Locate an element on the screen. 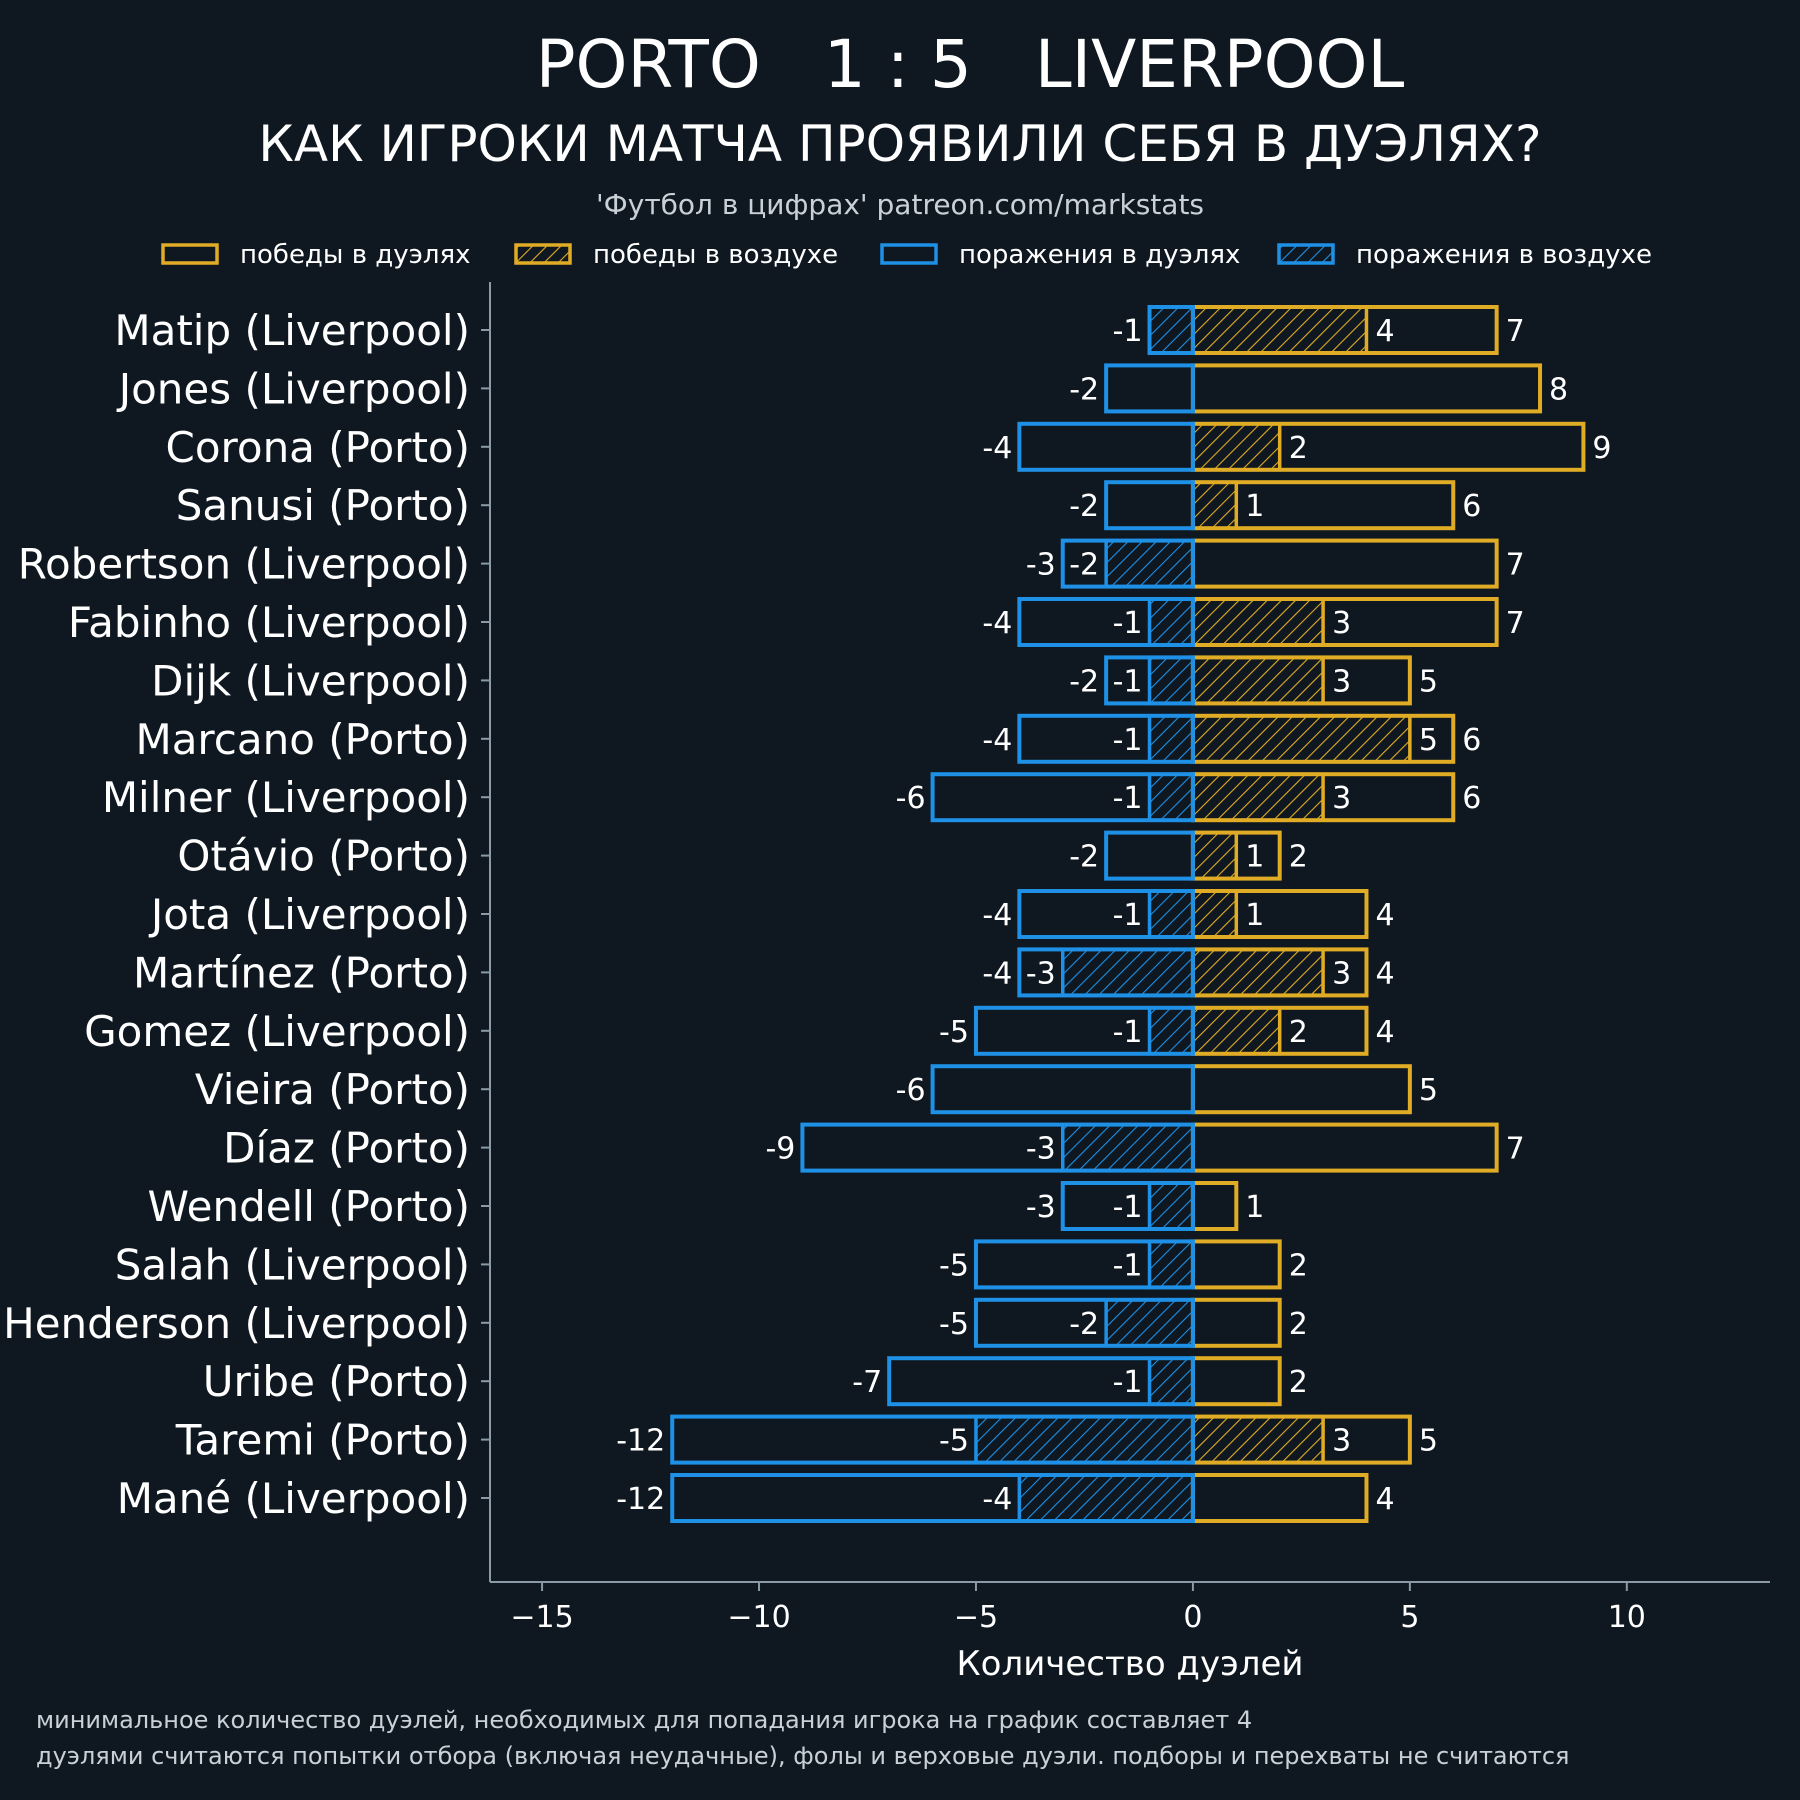  y-tick-label: Díaz (Porto) is located at coordinates (346, 1148).